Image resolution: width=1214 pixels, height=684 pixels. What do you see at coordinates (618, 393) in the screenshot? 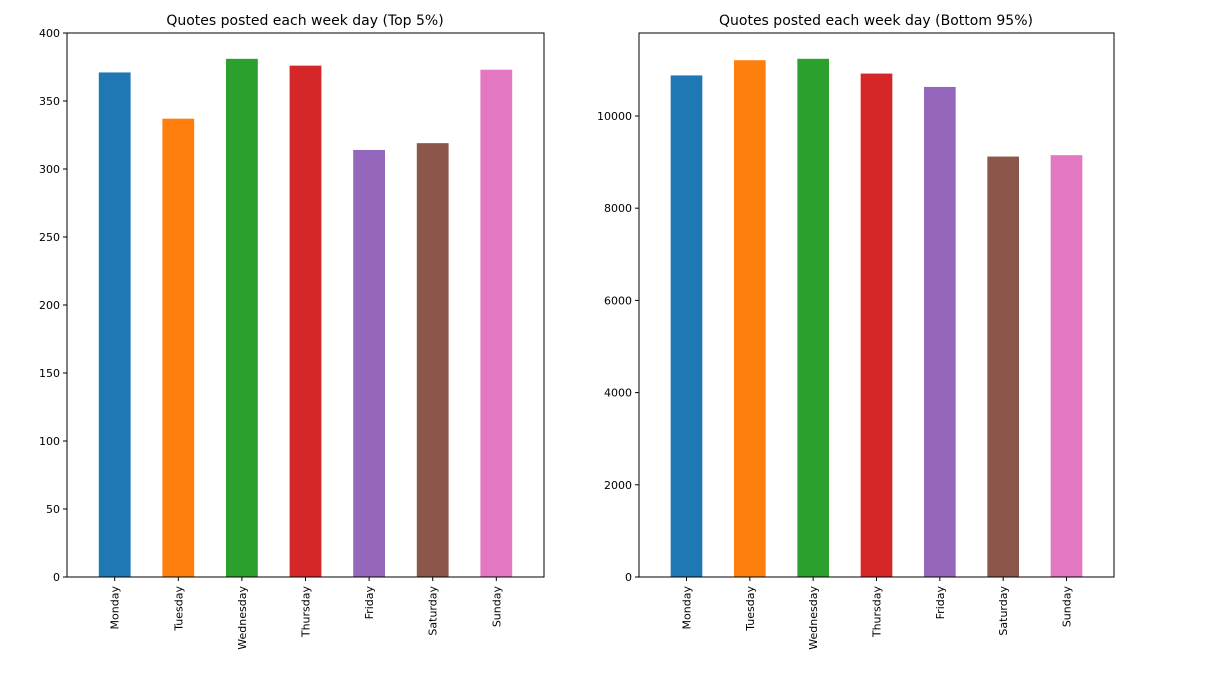
I see `y-tick-label: 4000` at bounding box center [618, 393].